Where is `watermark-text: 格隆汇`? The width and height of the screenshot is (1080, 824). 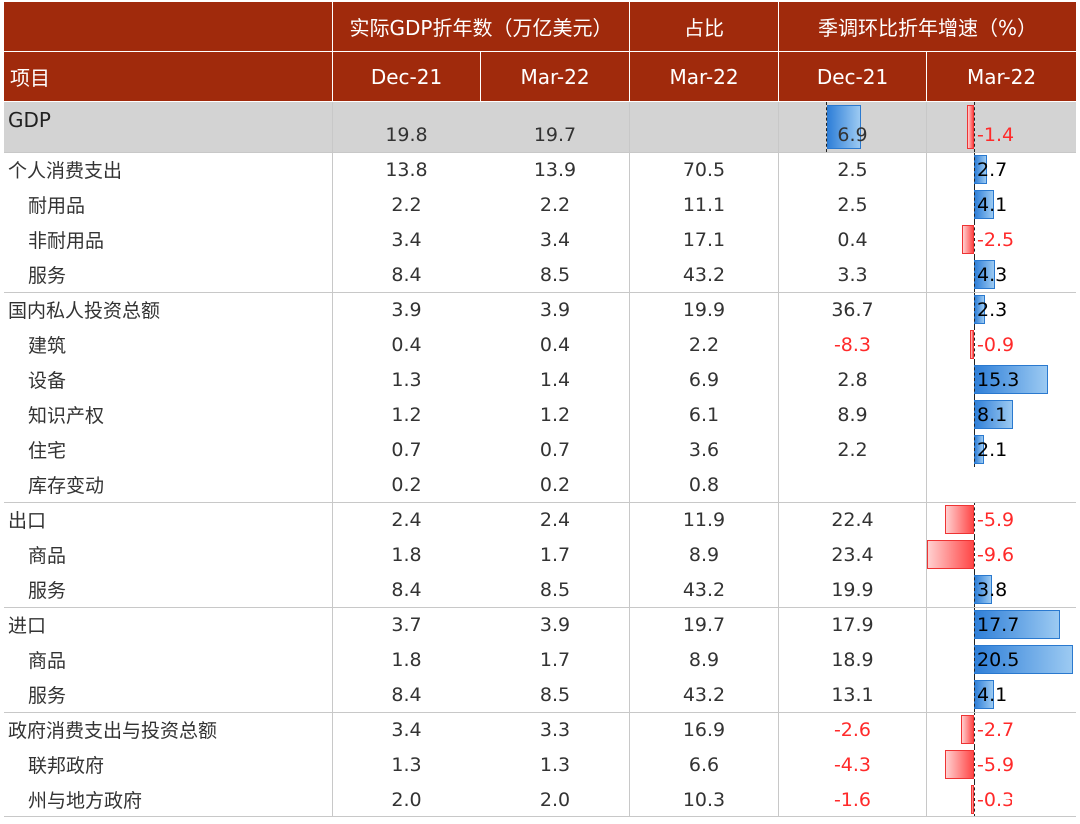
watermark-text: 格隆汇 is located at coordinates (1042, 806).